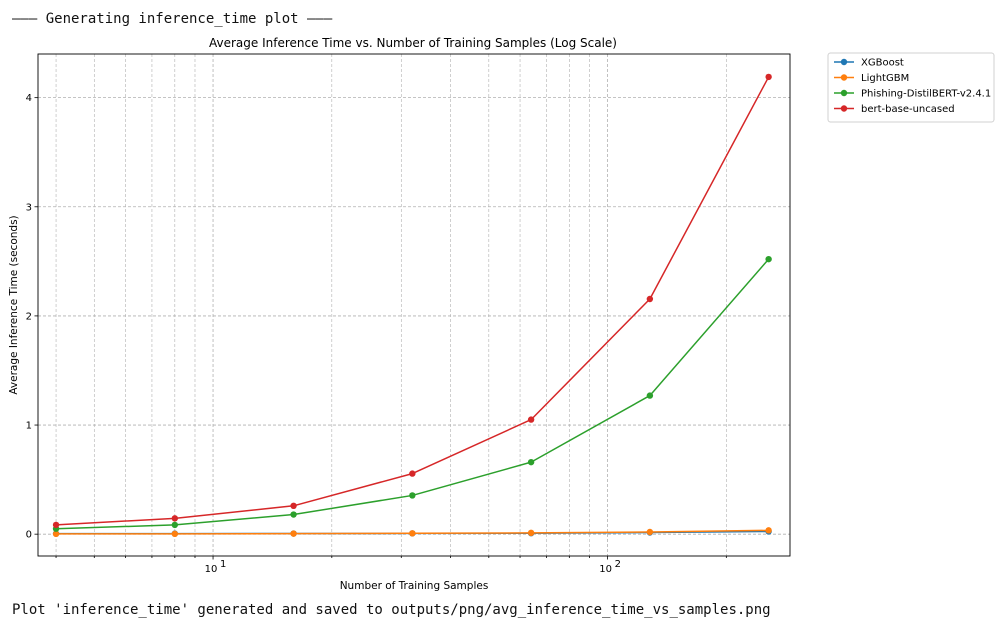 This screenshot has width=1003, height=639. What do you see at coordinates (882, 63) in the screenshot?
I see `legend-label: XGBoost` at bounding box center [882, 63].